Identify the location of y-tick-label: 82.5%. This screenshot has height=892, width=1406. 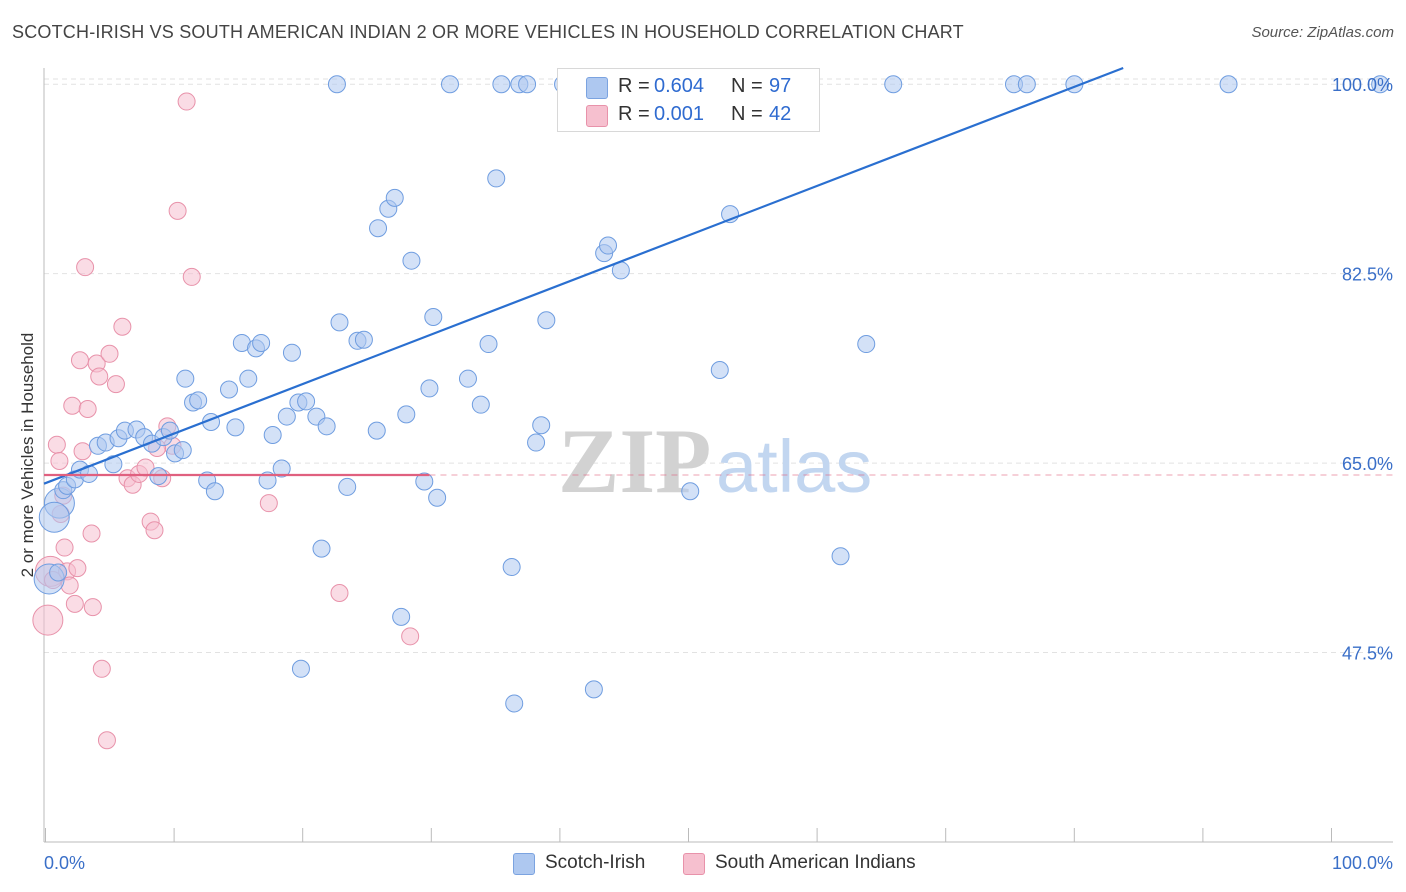
(1367, 275).